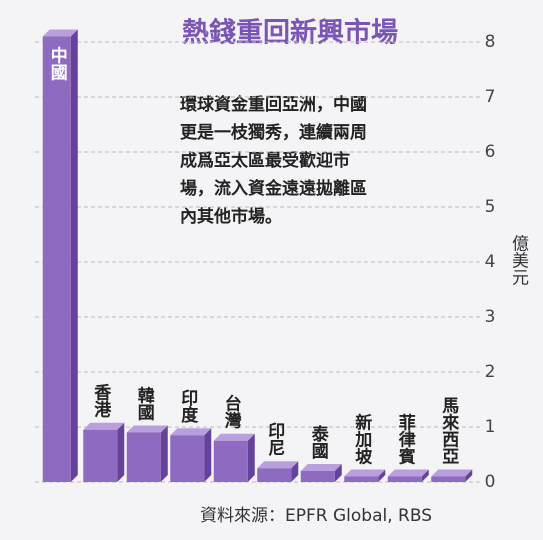  I want to click on bar-label: 中國, so click(57, 63).